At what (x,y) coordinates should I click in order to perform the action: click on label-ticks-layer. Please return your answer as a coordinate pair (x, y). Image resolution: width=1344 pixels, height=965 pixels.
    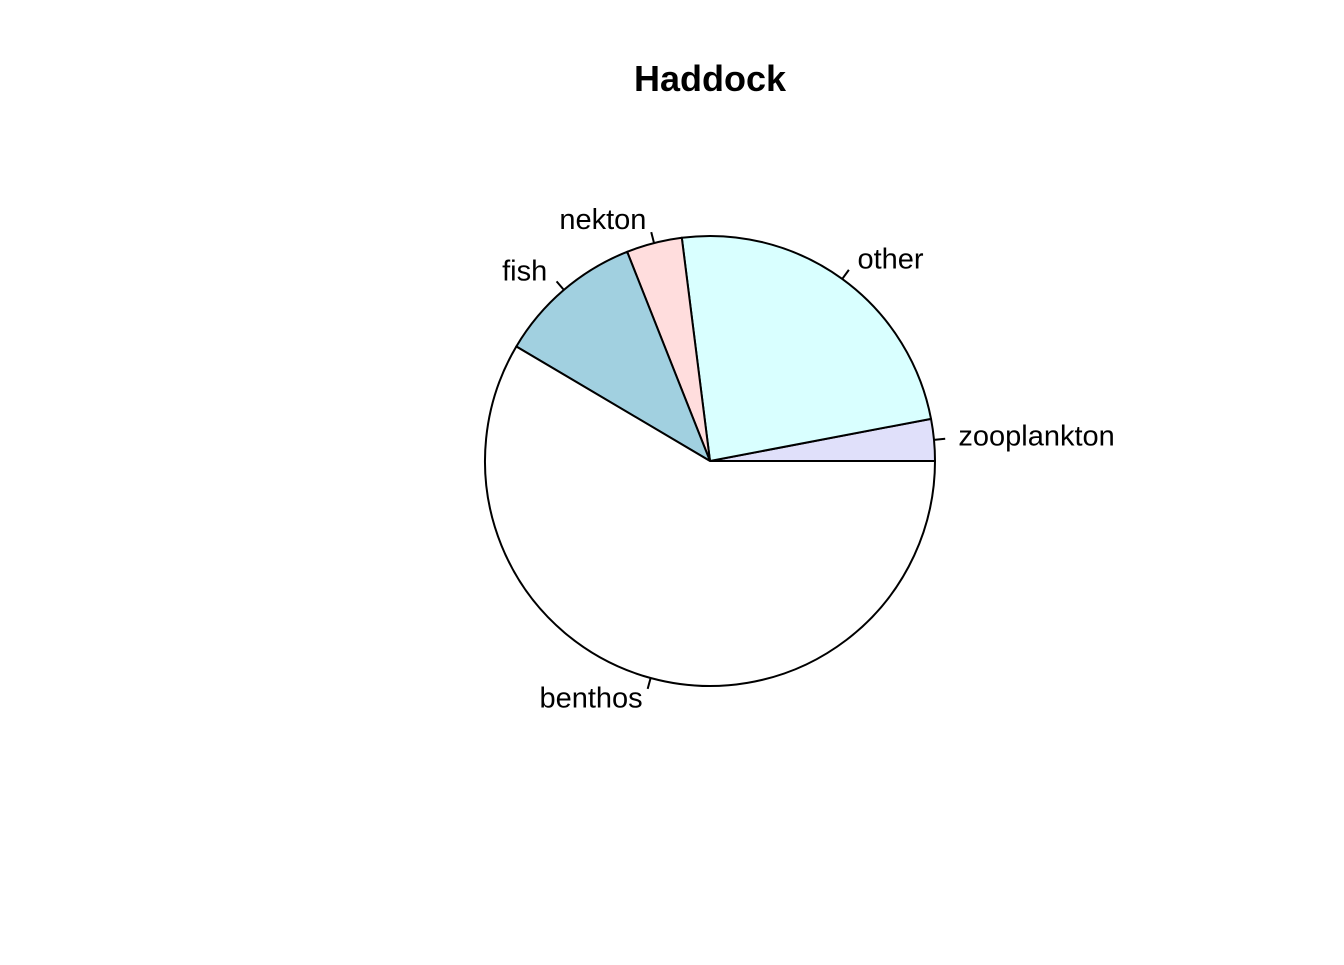
    Looking at the image, I should click on (750, 460).